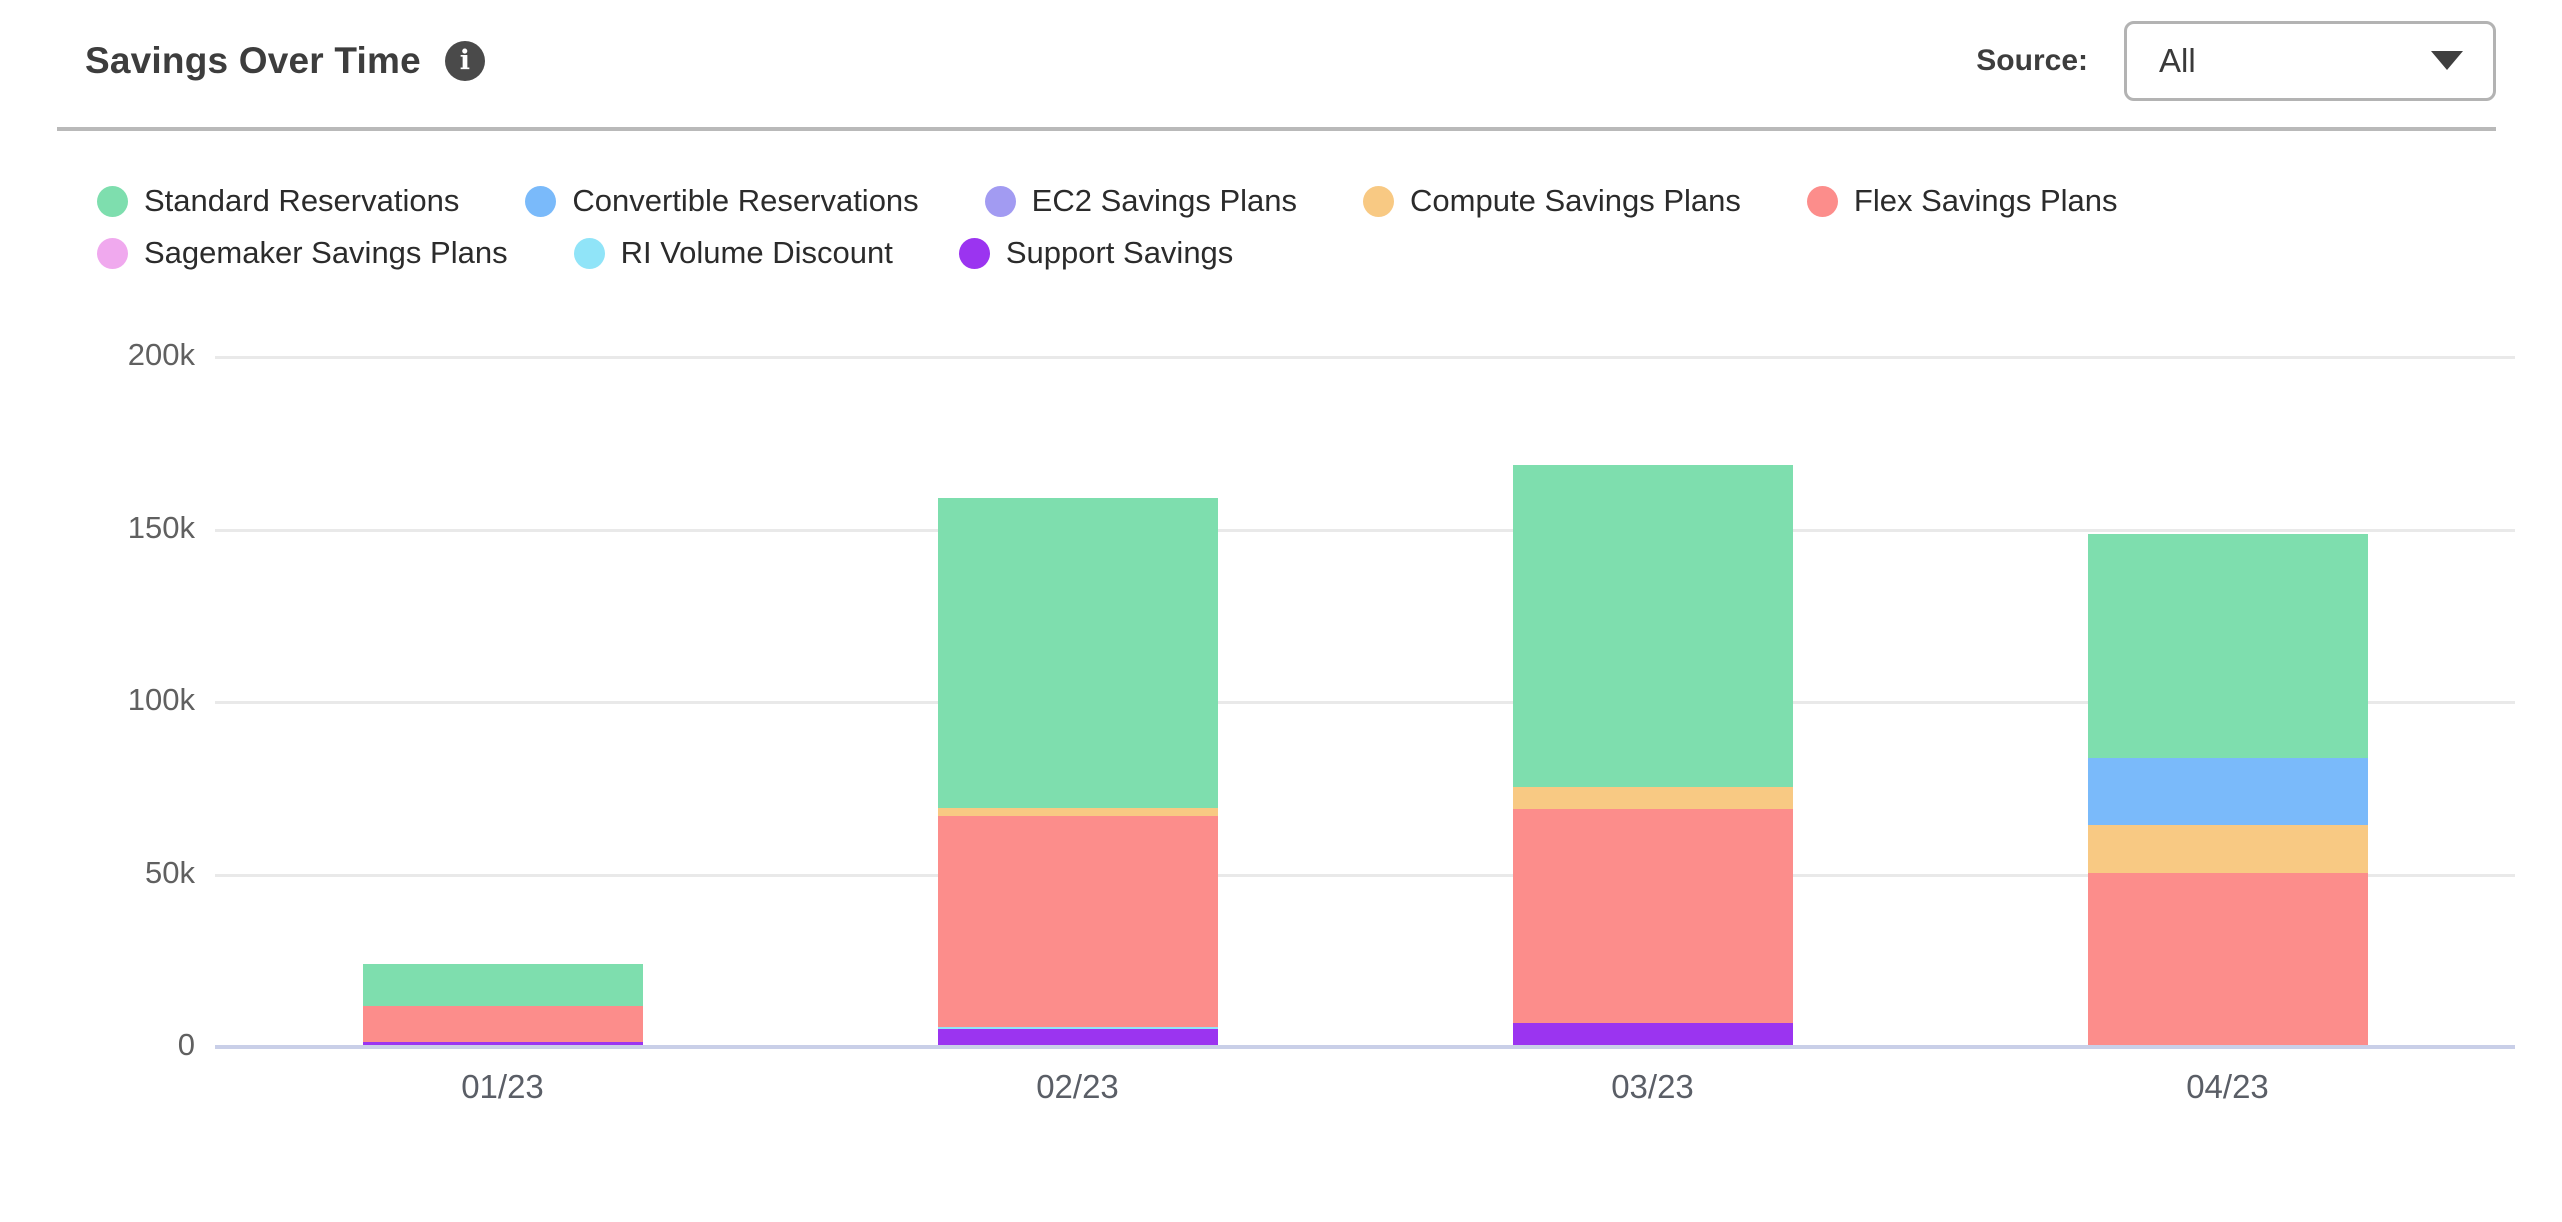 The width and height of the screenshot is (2562, 1222). Describe the element at coordinates (253, 60) in the screenshot. I see `page-title: Savings Over Time` at that location.